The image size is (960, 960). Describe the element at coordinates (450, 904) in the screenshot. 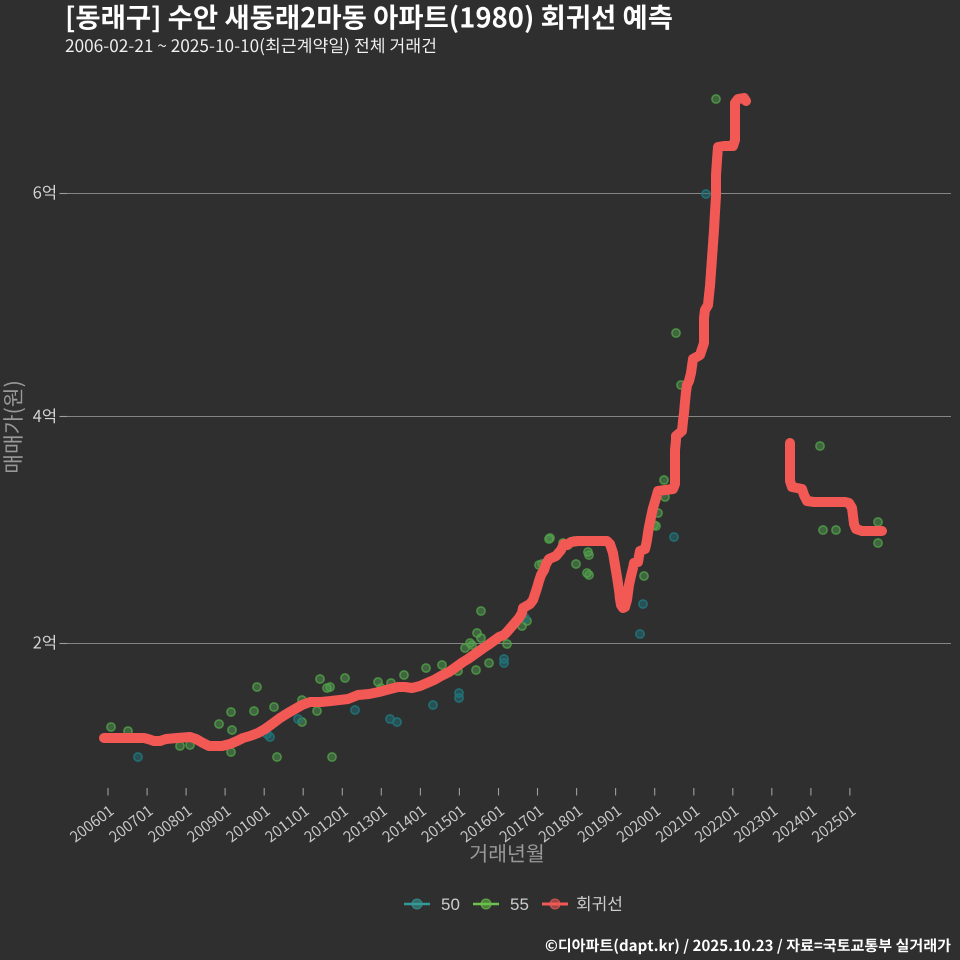

I see `svg-text: 50` at that location.